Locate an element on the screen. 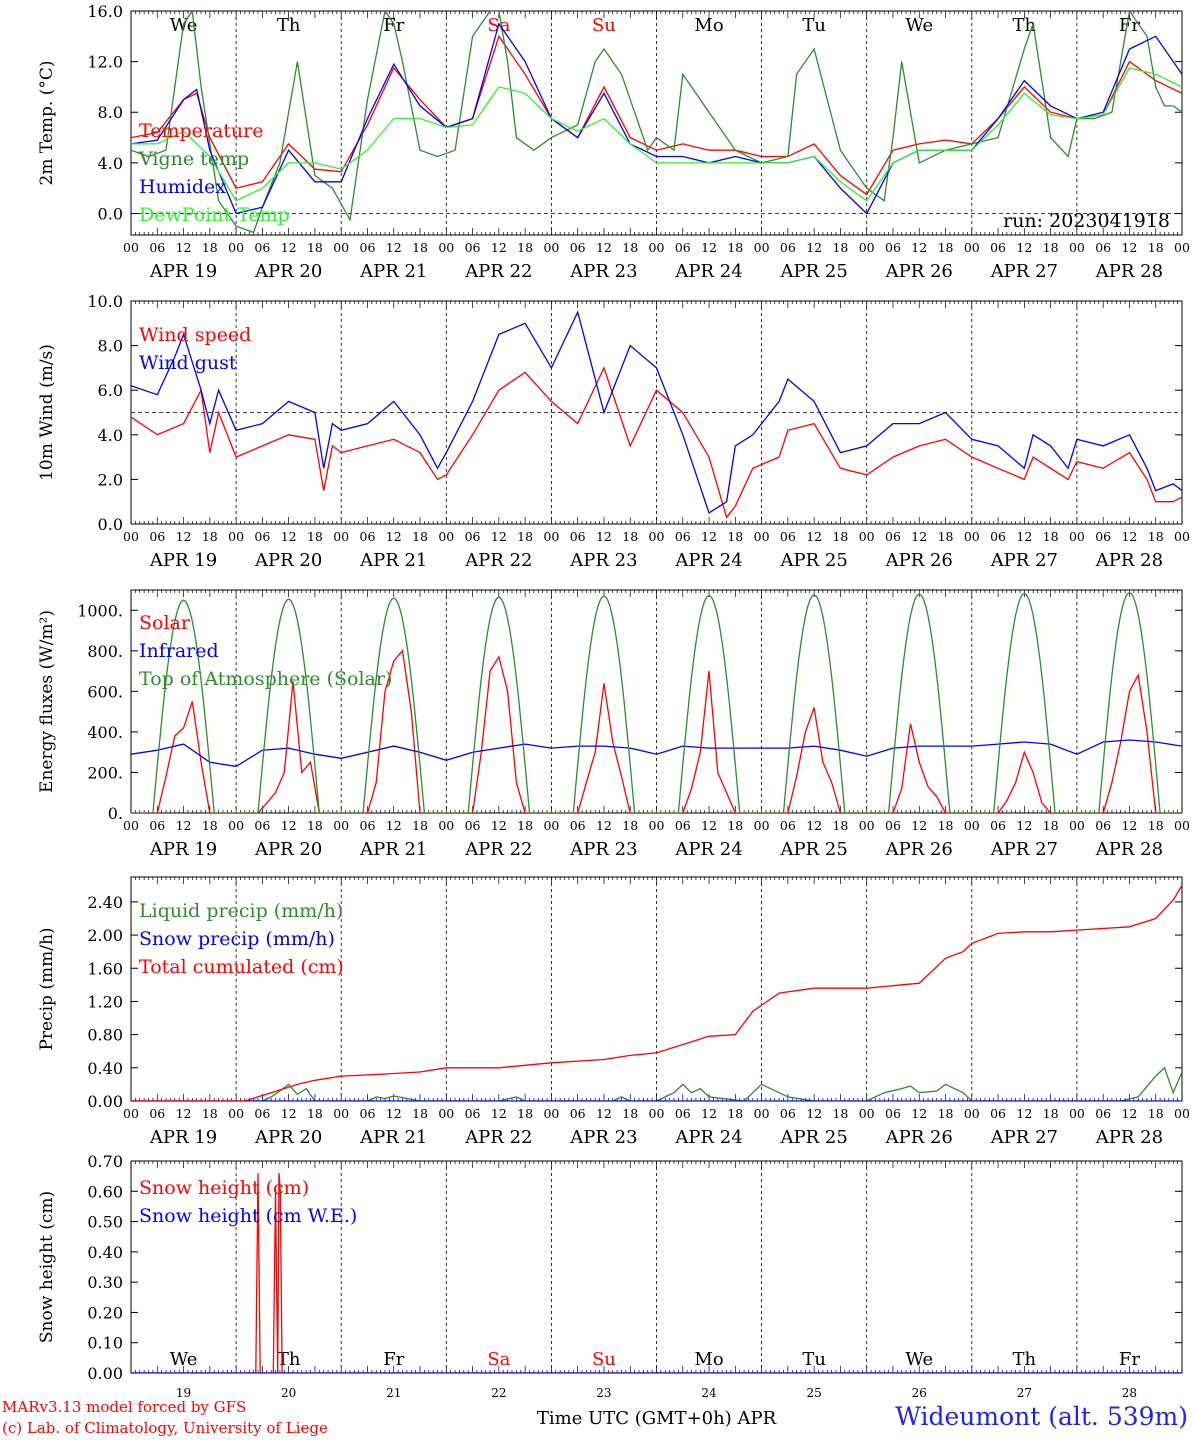  day-number-label: 20 is located at coordinates (288, 1393).